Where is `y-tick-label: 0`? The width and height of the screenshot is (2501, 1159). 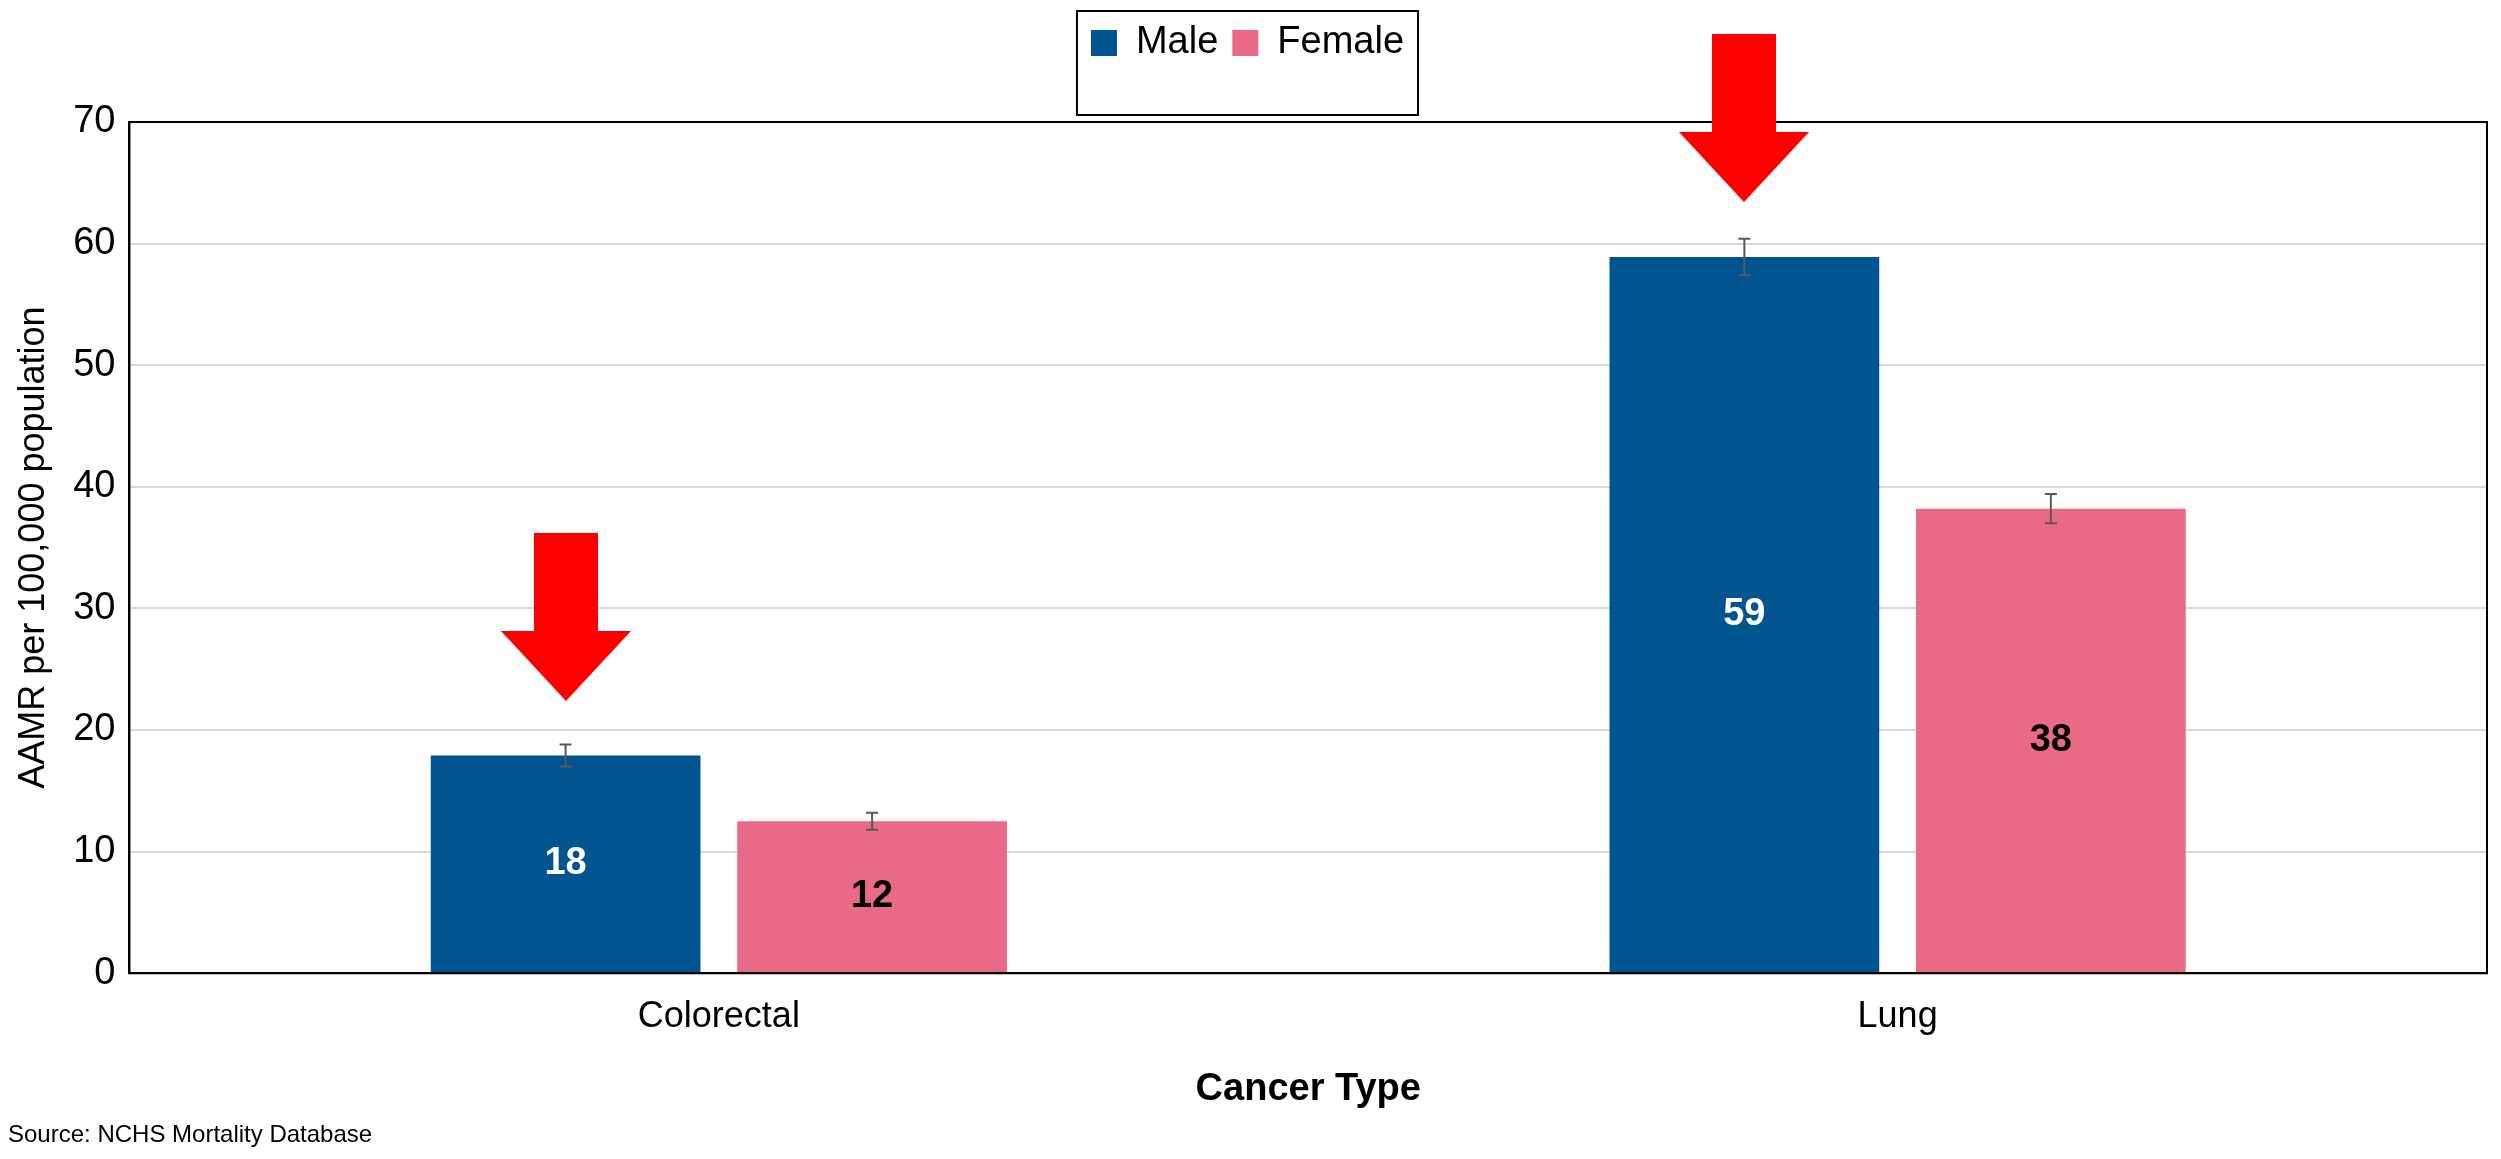 y-tick-label: 0 is located at coordinates (105, 970).